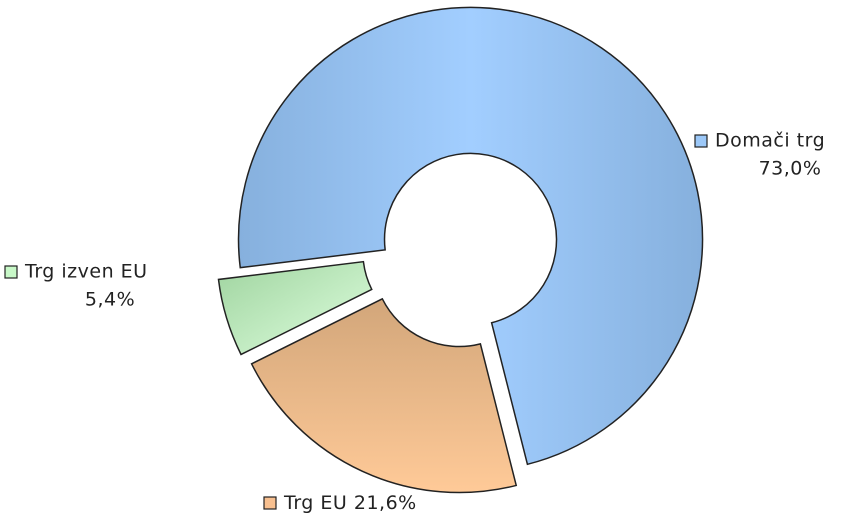  Describe the element at coordinates (770, 141) in the screenshot. I see `category-label: Domači trg` at that location.